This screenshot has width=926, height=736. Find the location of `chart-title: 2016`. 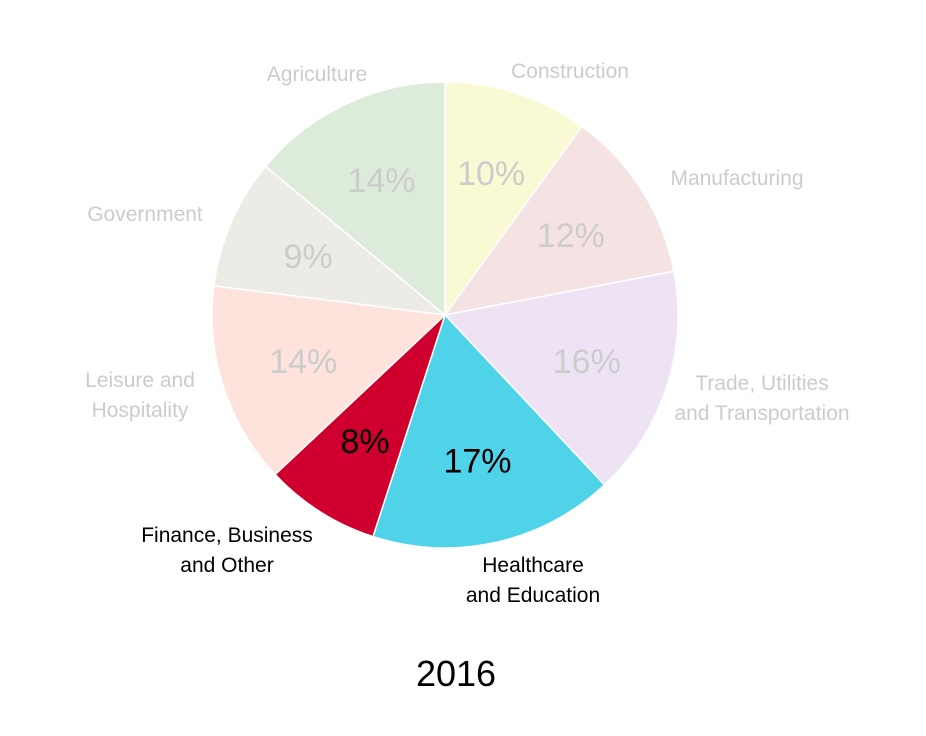

chart-title: 2016 is located at coordinates (456, 673).